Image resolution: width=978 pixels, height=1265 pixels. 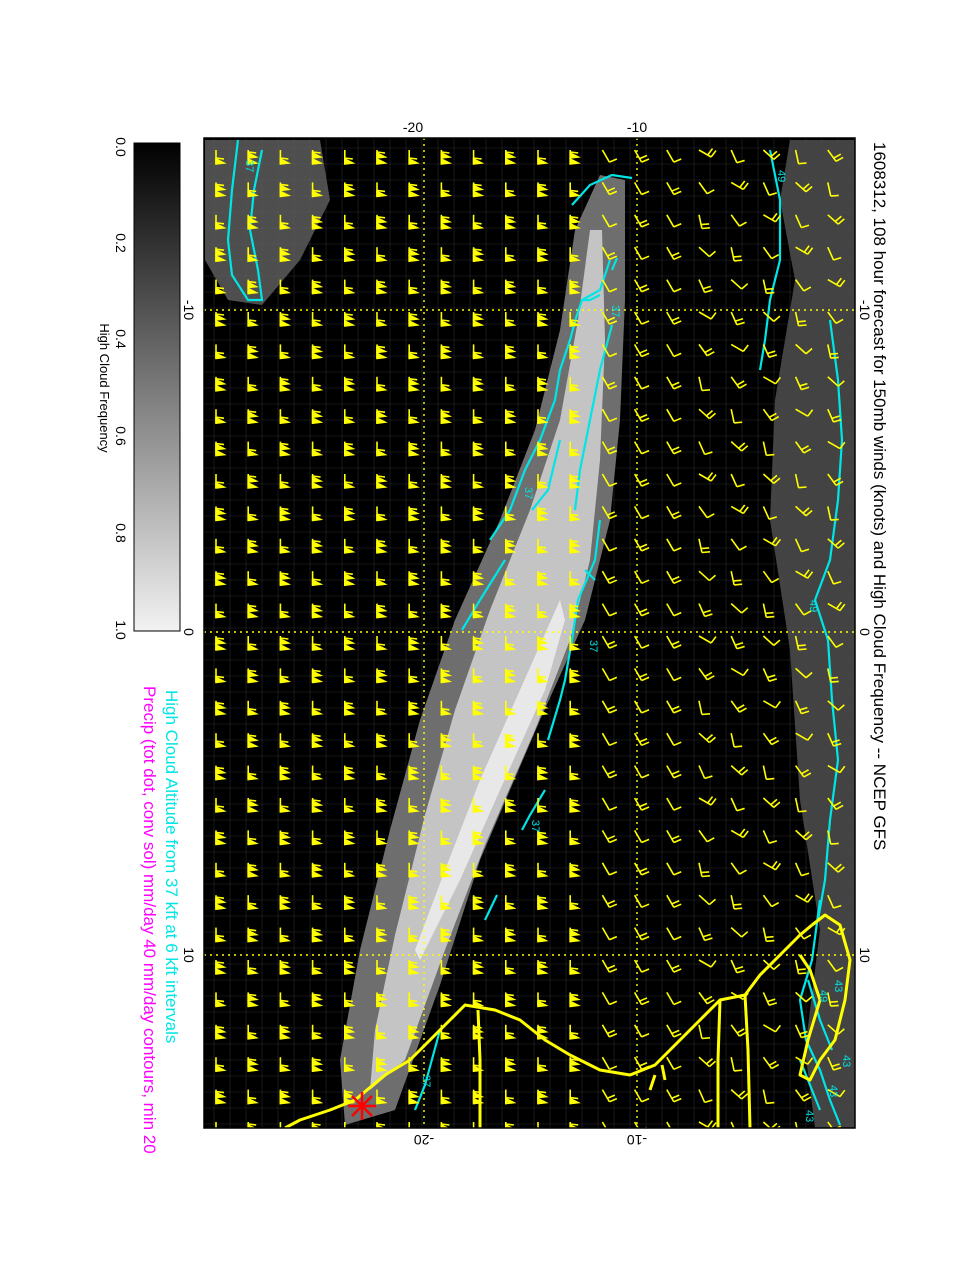 What do you see at coordinates (525, 127) in the screenshot?
I see `axis-top-ticks: -20 -10` at bounding box center [525, 127].